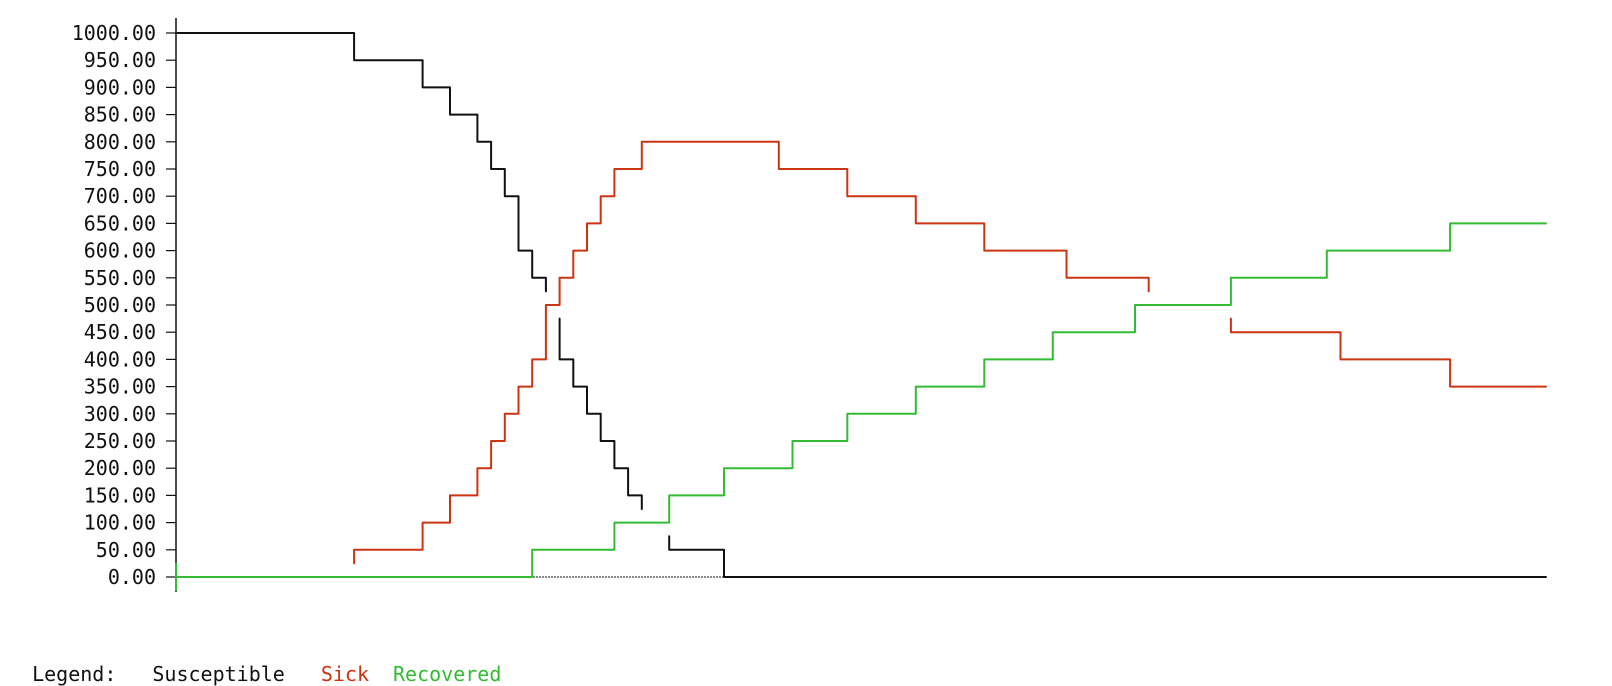  Describe the element at coordinates (120, 87) in the screenshot. I see `y-tick-label: 900.00` at that location.